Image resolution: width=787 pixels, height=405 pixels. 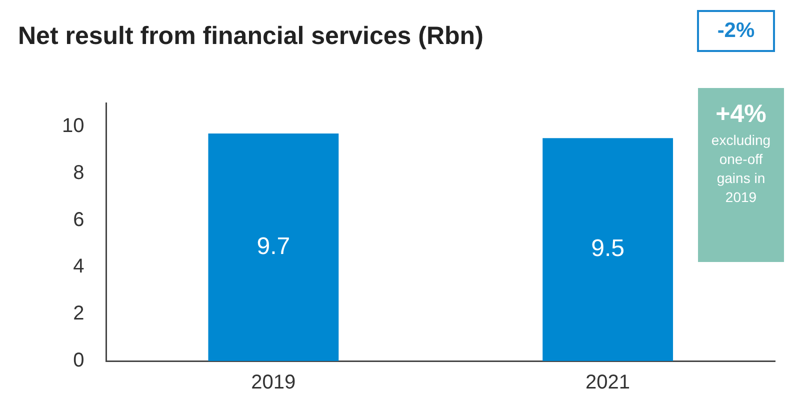 What do you see at coordinates (273, 383) in the screenshot?
I see `x-tick-label: 2019` at bounding box center [273, 383].